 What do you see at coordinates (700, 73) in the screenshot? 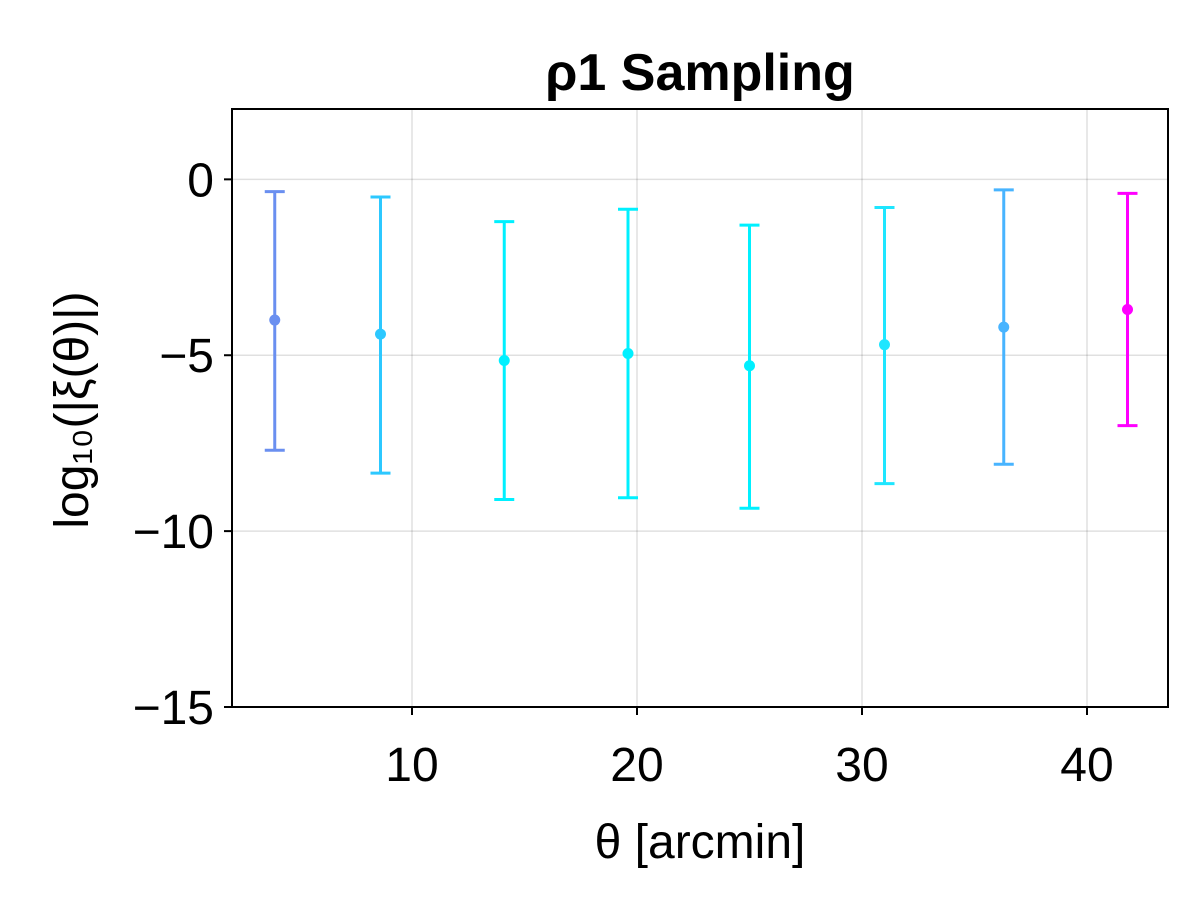
I see `chart-title: ρ1 Sampling` at bounding box center [700, 73].